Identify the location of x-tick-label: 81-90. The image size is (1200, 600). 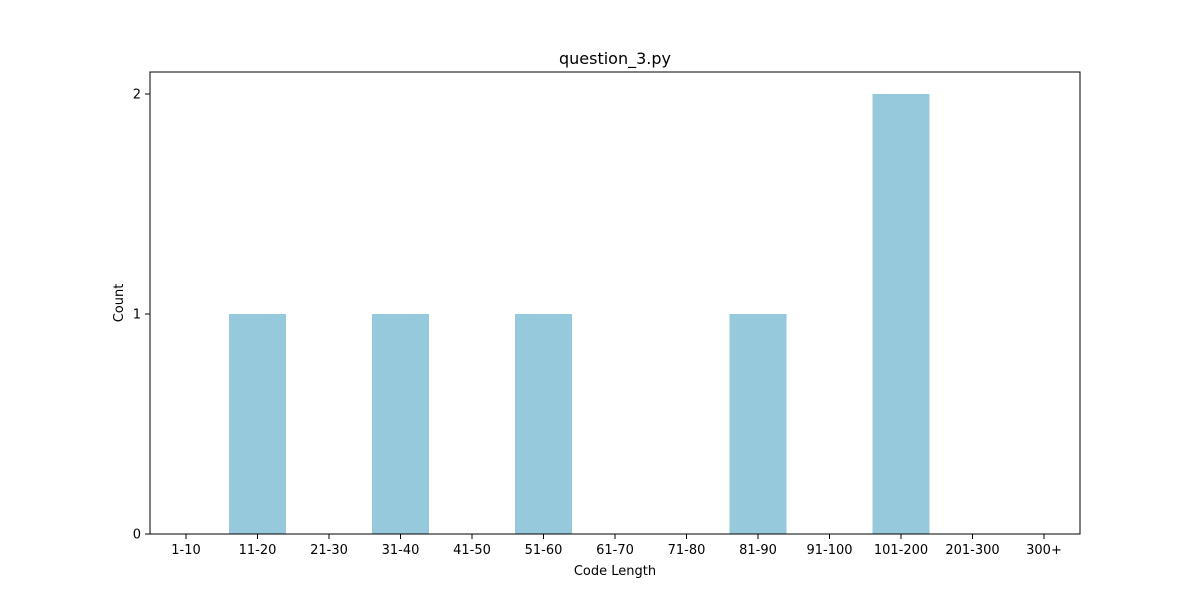
(758, 550).